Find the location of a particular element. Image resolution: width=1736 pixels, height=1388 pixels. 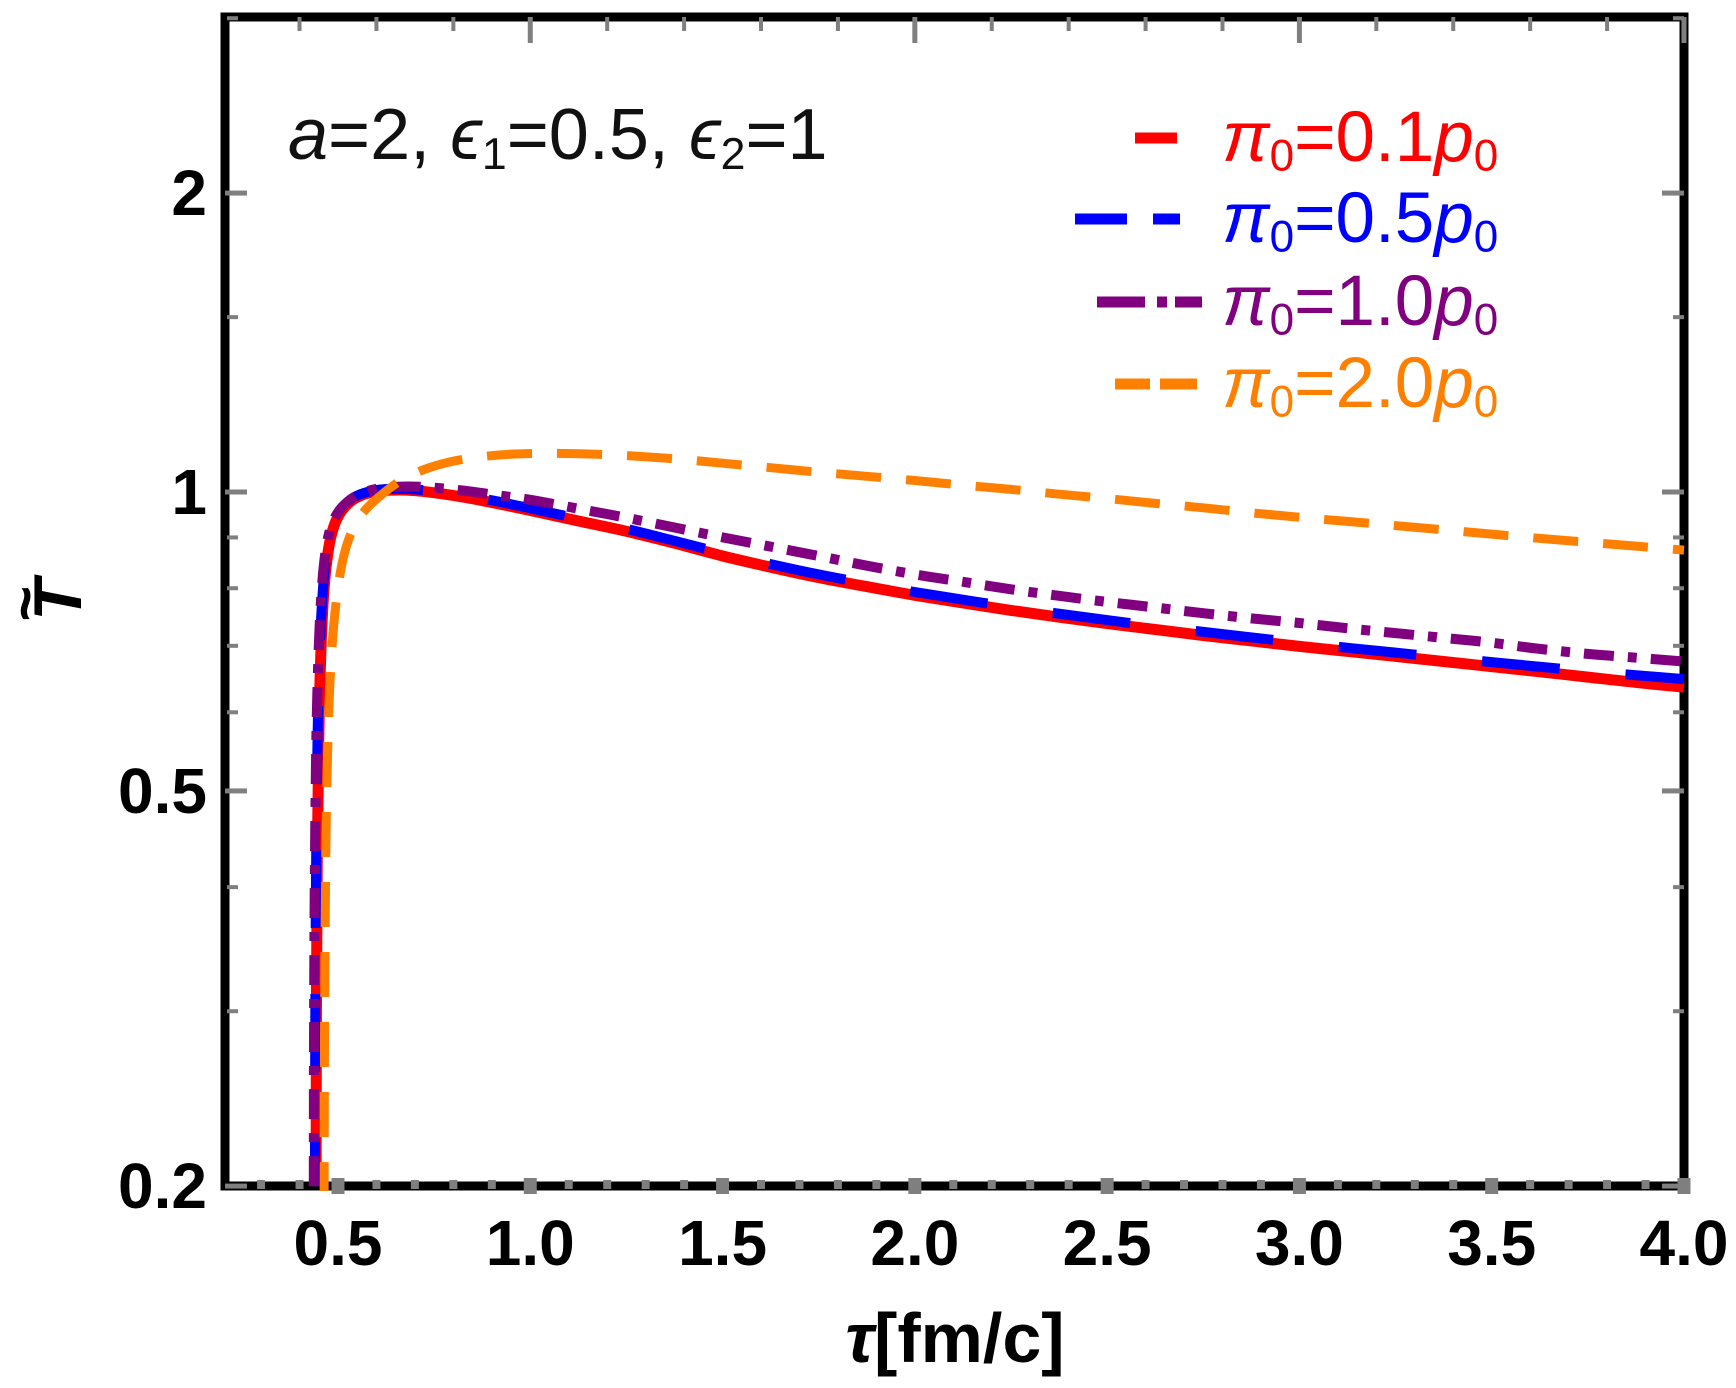

x-tick-label-1.5: 1.5 is located at coordinates (723, 1243).